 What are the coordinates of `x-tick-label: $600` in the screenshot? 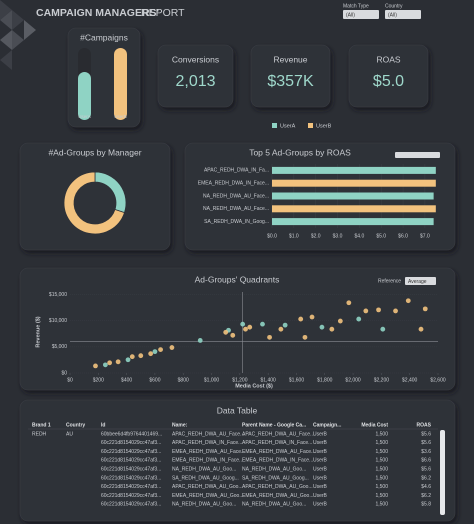 It's located at (154, 380).